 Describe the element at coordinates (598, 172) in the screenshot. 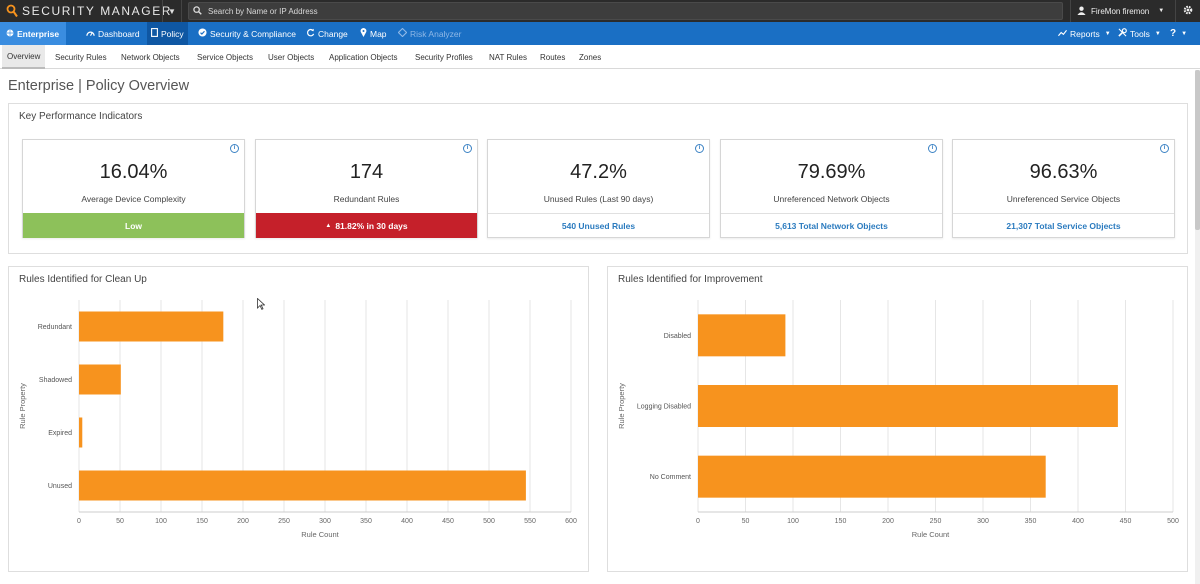

I see `kpi-value: 47.2%` at that location.